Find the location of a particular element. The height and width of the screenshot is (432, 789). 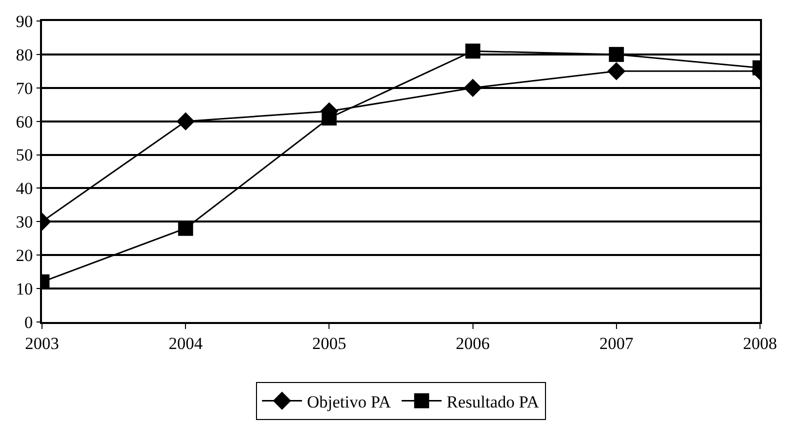

x-tick-label: 2006 is located at coordinates (473, 344).